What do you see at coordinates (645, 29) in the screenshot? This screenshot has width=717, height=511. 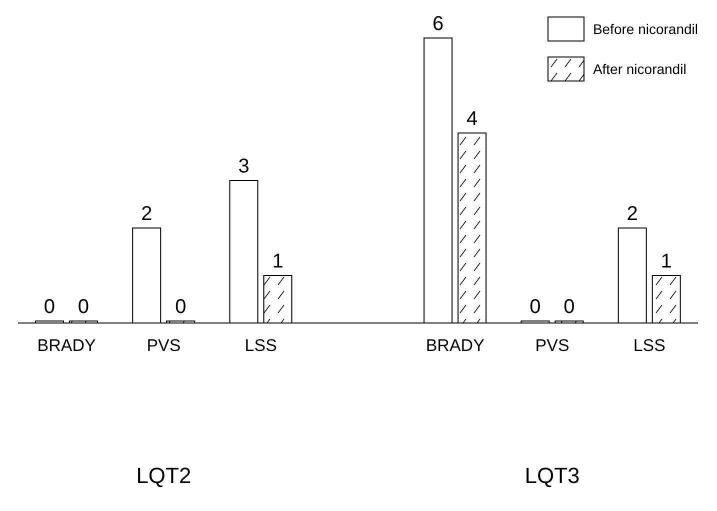 I see `legend-label: Before nicorandil` at bounding box center [645, 29].